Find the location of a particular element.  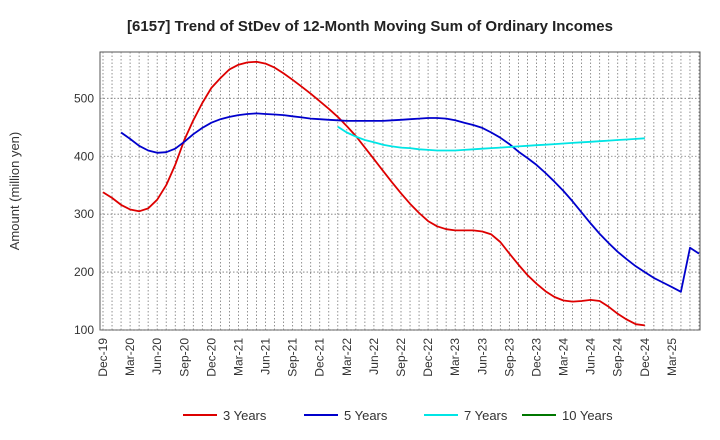

x-tick-label: Jun-21 is located at coordinates (266, 356).